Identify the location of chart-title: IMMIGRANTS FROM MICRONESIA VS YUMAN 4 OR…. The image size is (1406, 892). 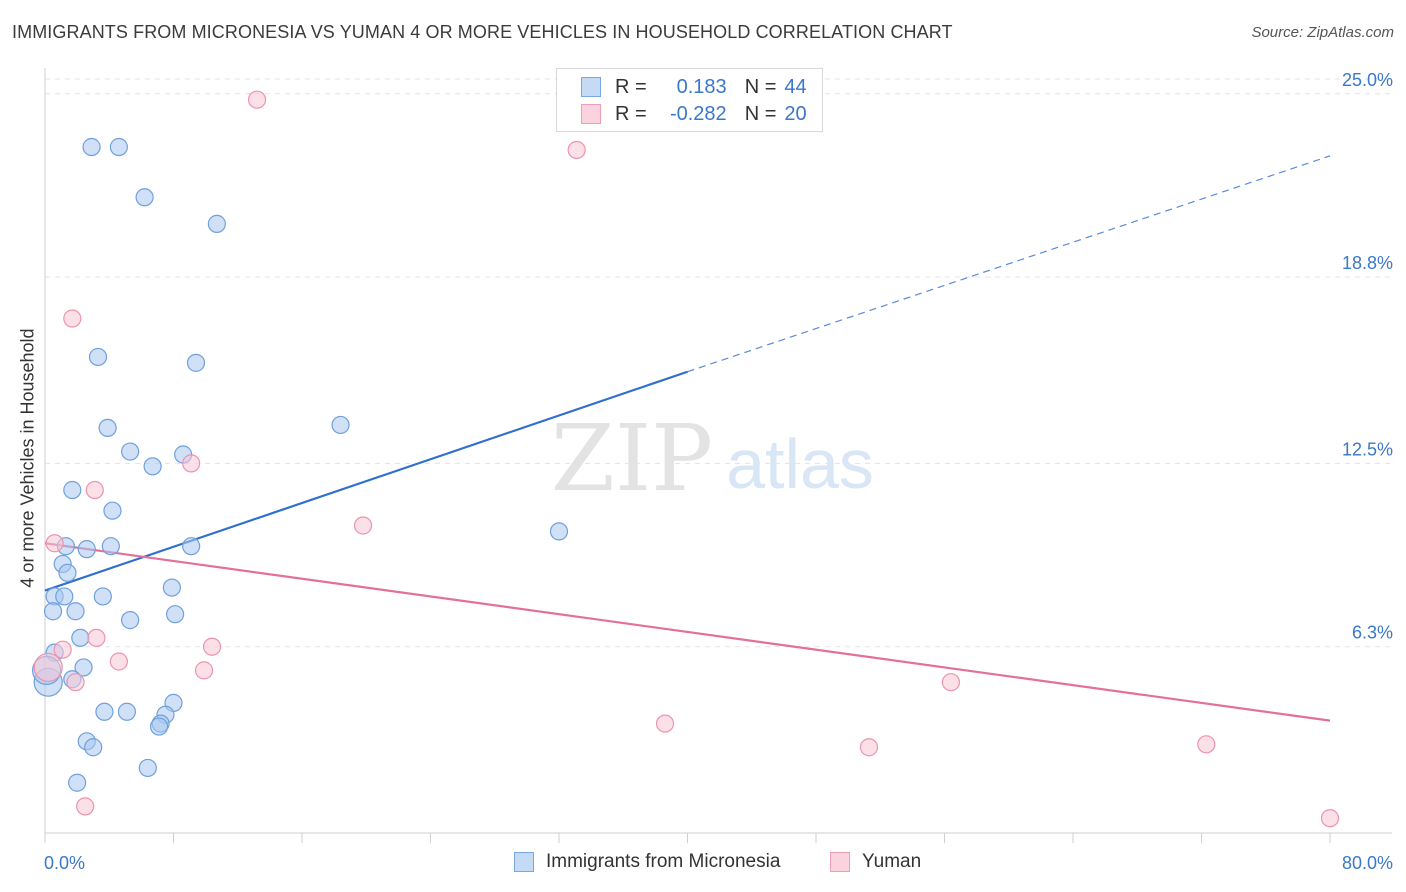
(482, 32).